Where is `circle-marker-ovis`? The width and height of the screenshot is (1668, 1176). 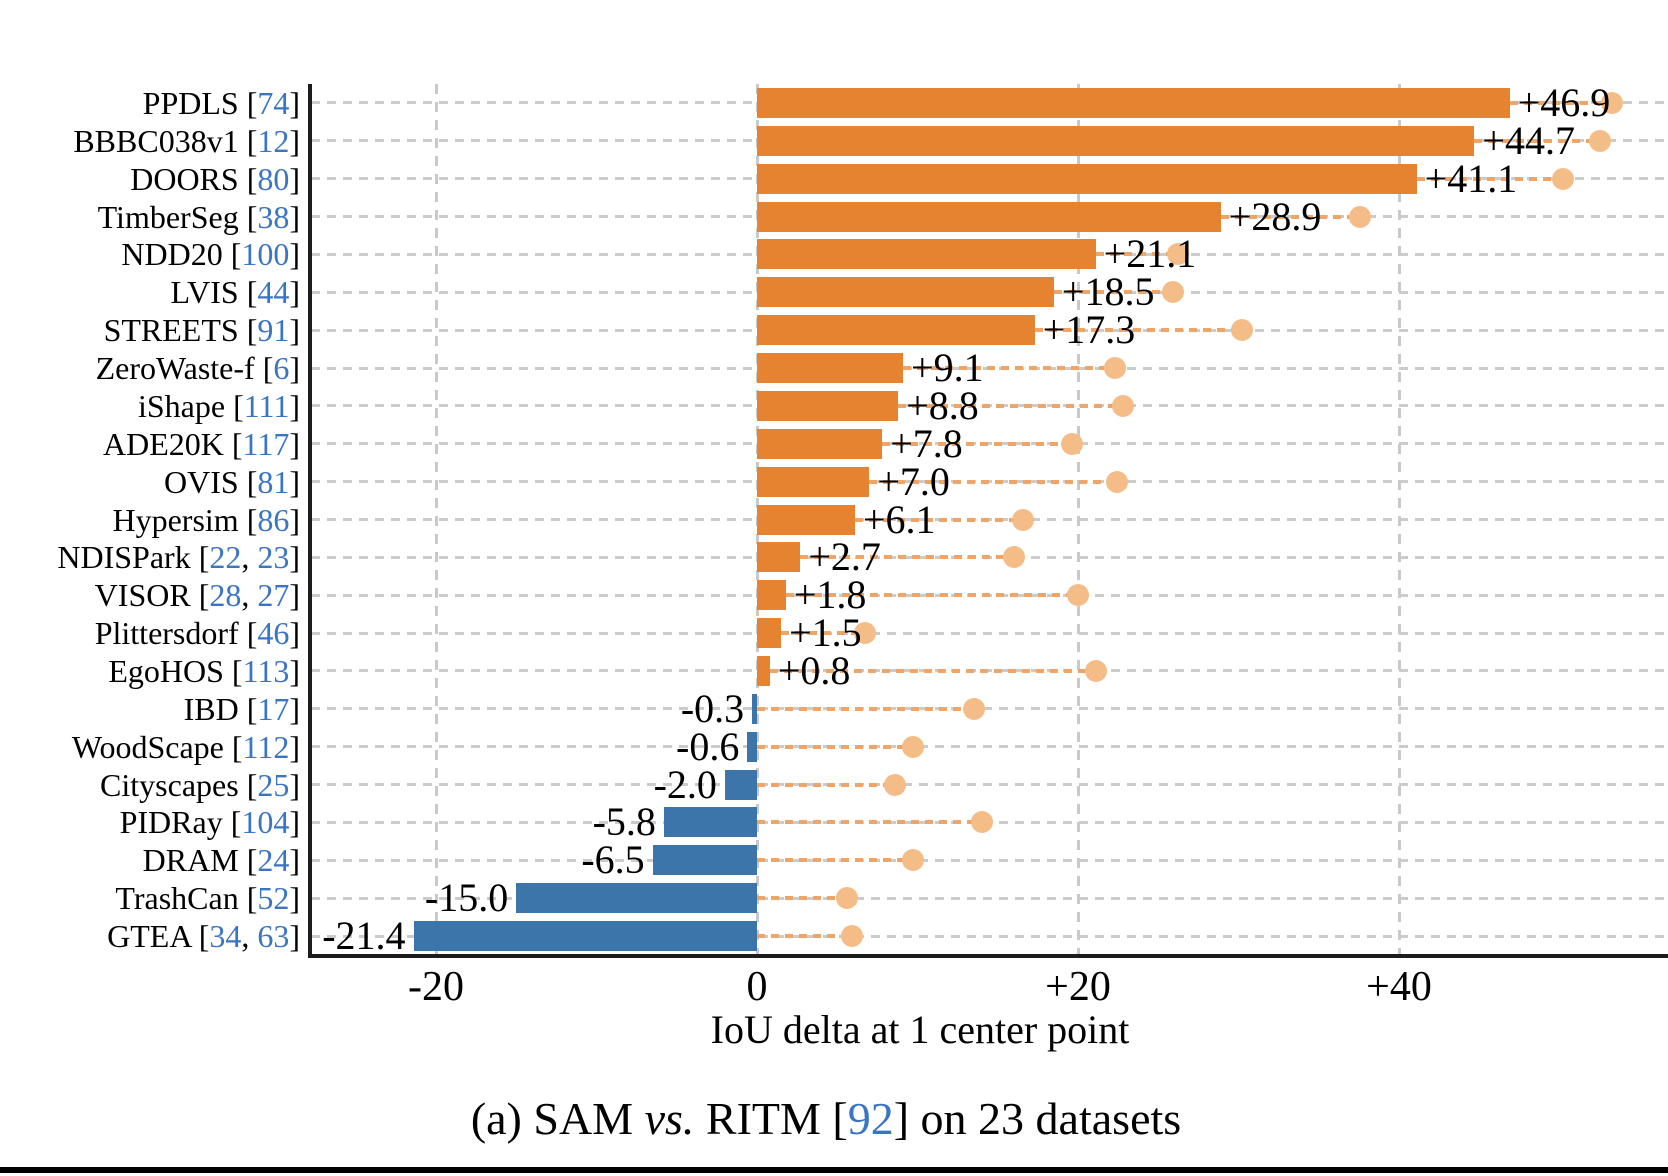
circle-marker-ovis is located at coordinates (1116, 481).